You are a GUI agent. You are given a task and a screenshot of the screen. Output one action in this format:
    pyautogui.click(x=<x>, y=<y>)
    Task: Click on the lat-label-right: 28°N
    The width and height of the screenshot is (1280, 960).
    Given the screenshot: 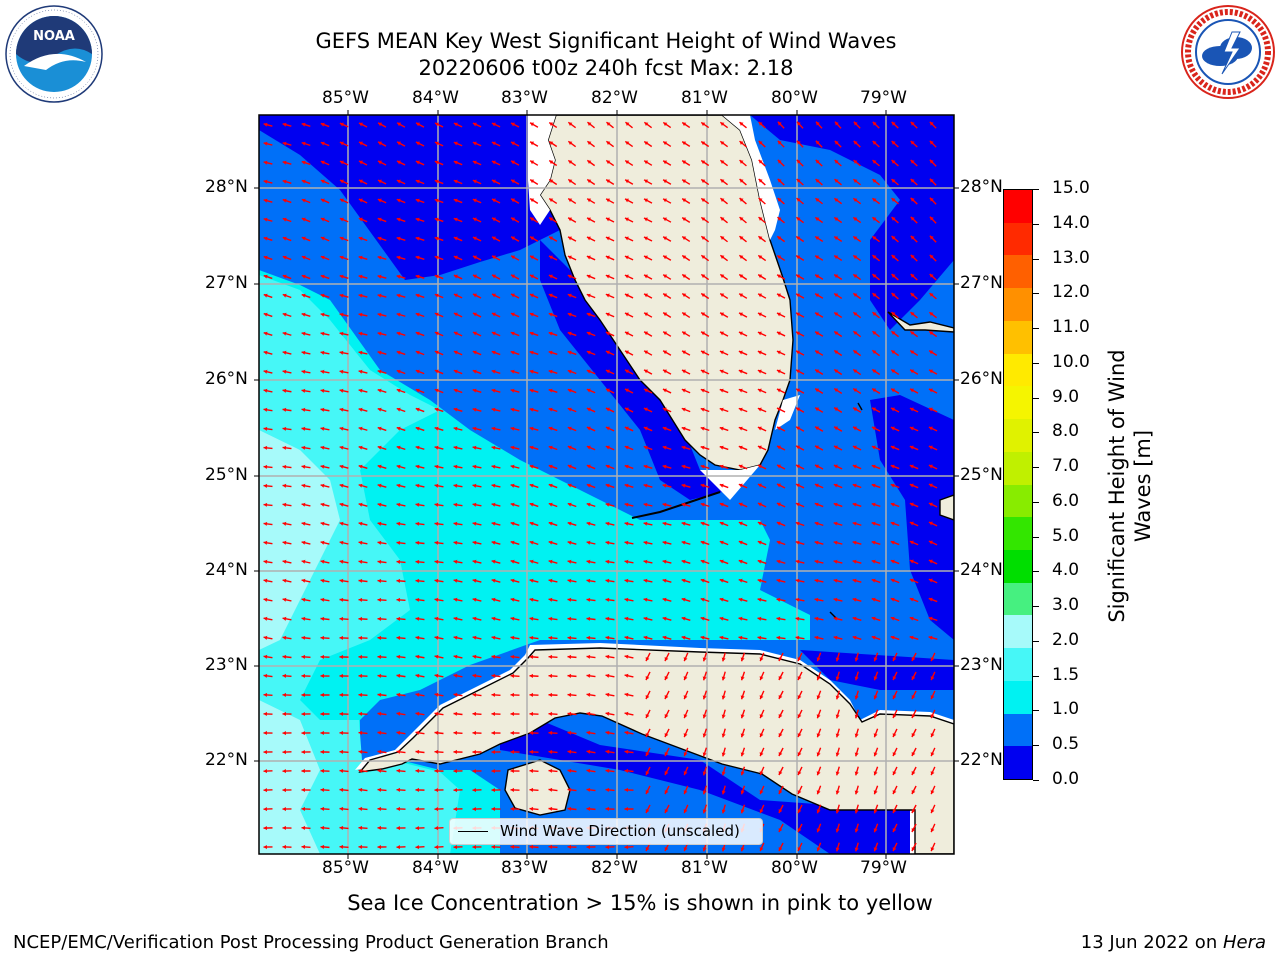 What is the action you would take?
    pyautogui.click(x=981, y=187)
    